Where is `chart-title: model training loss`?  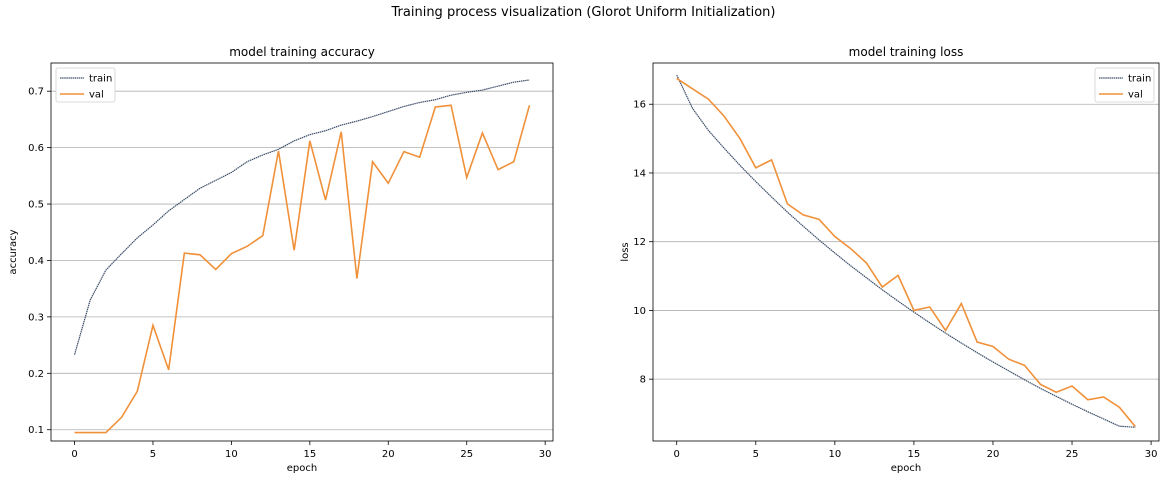 chart-title: model training loss is located at coordinates (906, 52).